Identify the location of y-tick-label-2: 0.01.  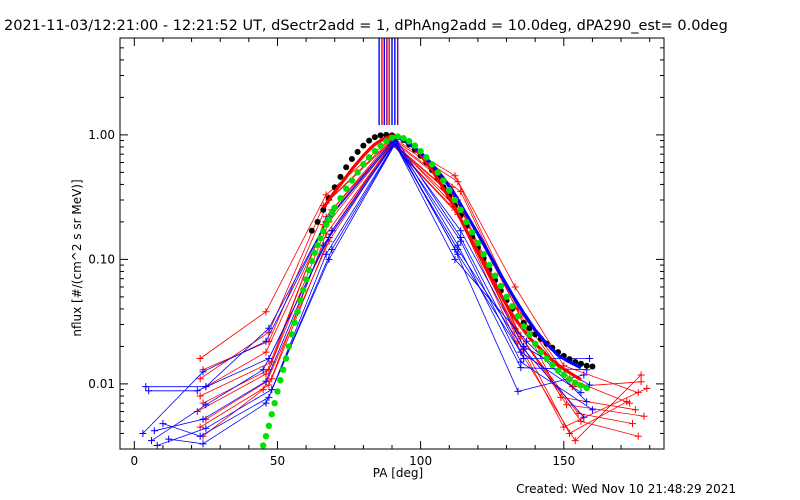
(101, 384).